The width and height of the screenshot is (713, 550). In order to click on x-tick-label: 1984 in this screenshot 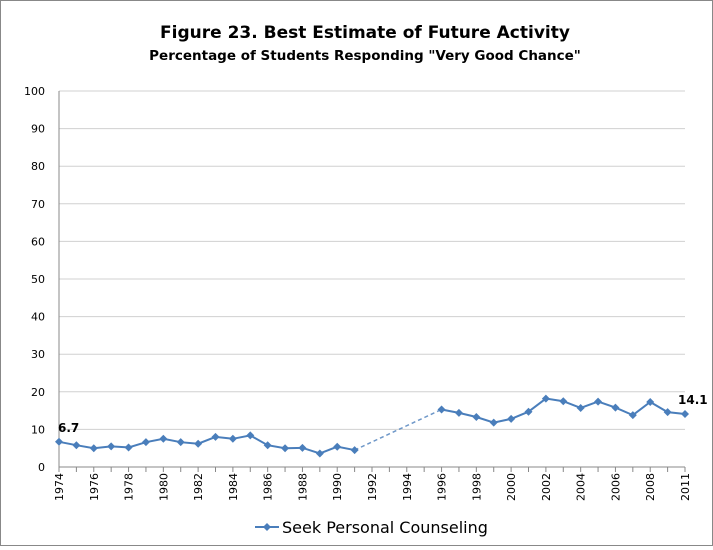, I will do `click(233, 487)`.